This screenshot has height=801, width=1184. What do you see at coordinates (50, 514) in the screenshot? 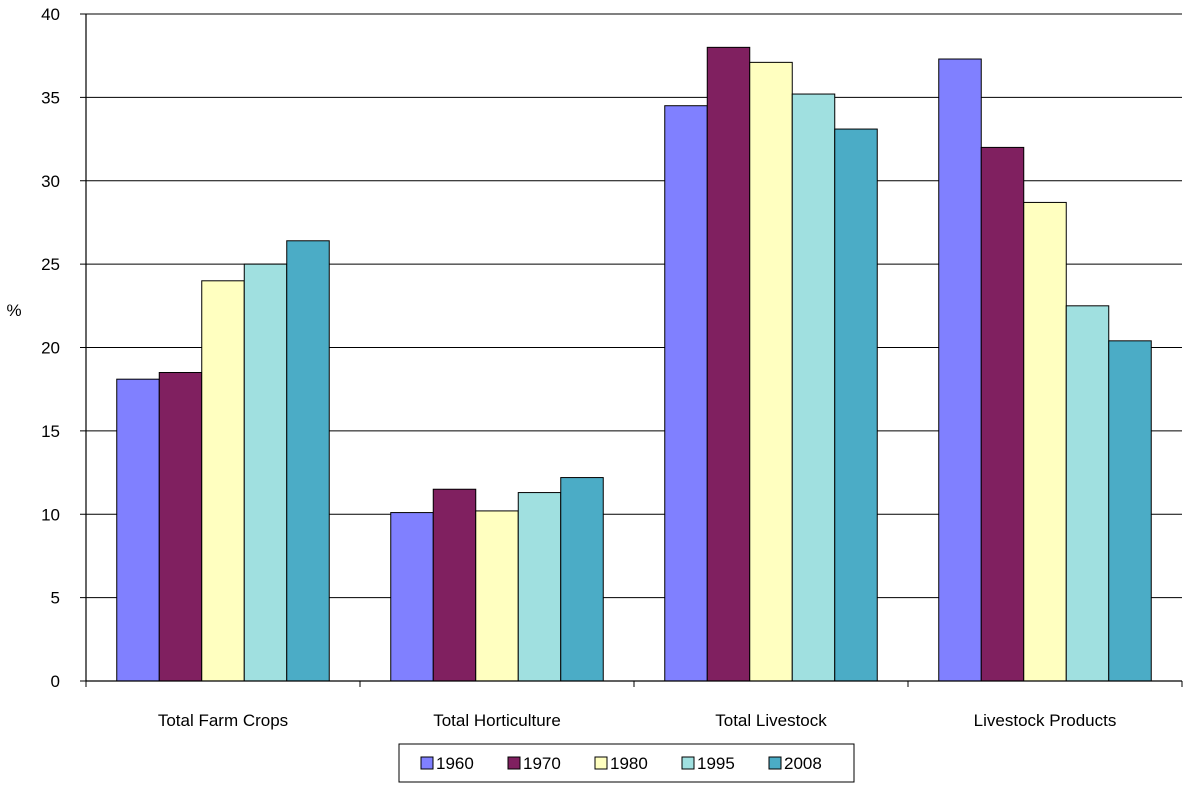
I see `y-tick-label: 10` at bounding box center [50, 514].